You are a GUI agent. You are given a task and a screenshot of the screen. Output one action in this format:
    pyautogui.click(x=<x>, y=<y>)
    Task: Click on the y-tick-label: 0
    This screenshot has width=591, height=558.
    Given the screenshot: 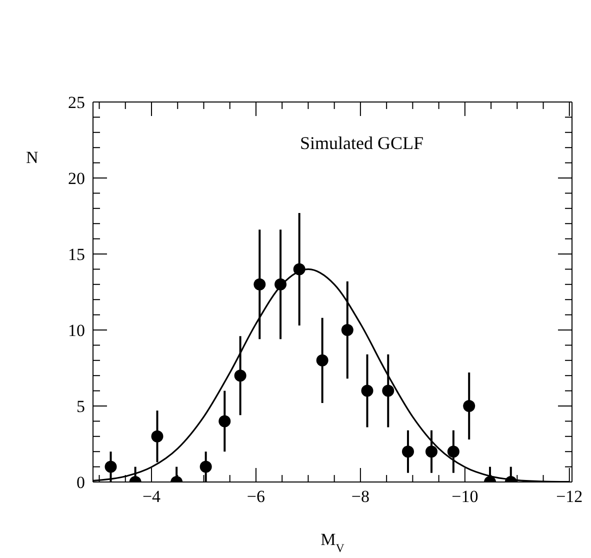 What is the action you would take?
    pyautogui.click(x=80, y=482)
    